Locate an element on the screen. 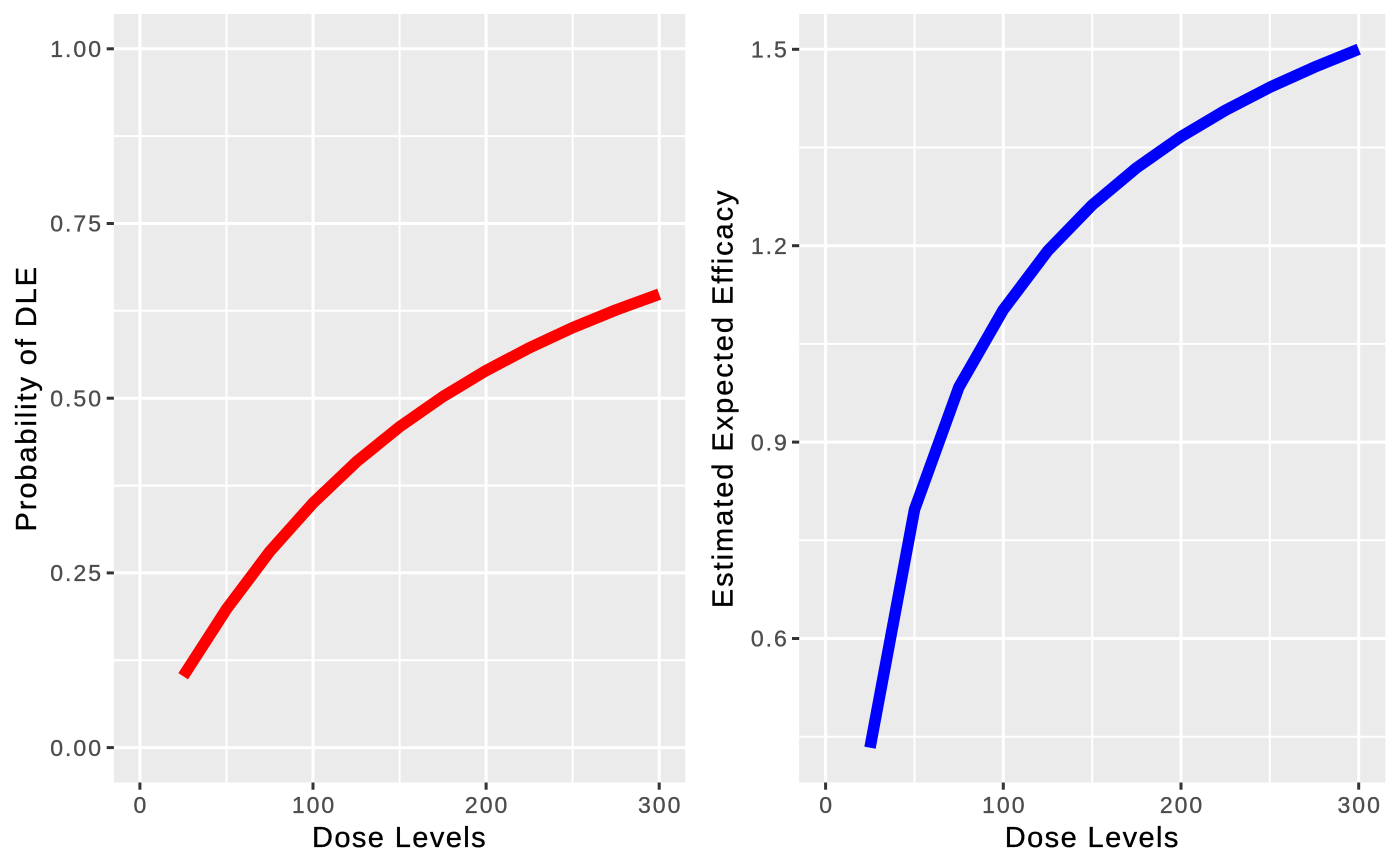 This screenshot has height=866, width=1400. svg-text: 1.00 is located at coordinates (76, 49).